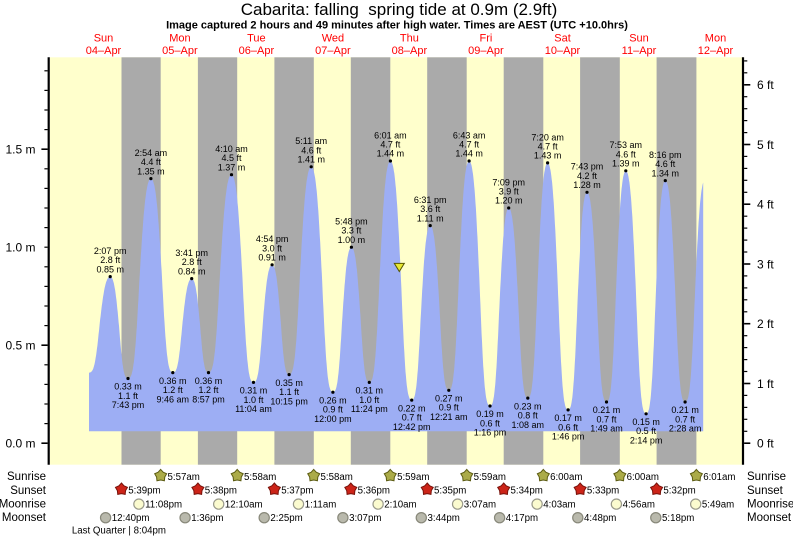 This screenshot has width=793, height=539. I want to click on svg-text: 5:48 pm, so click(351, 222).